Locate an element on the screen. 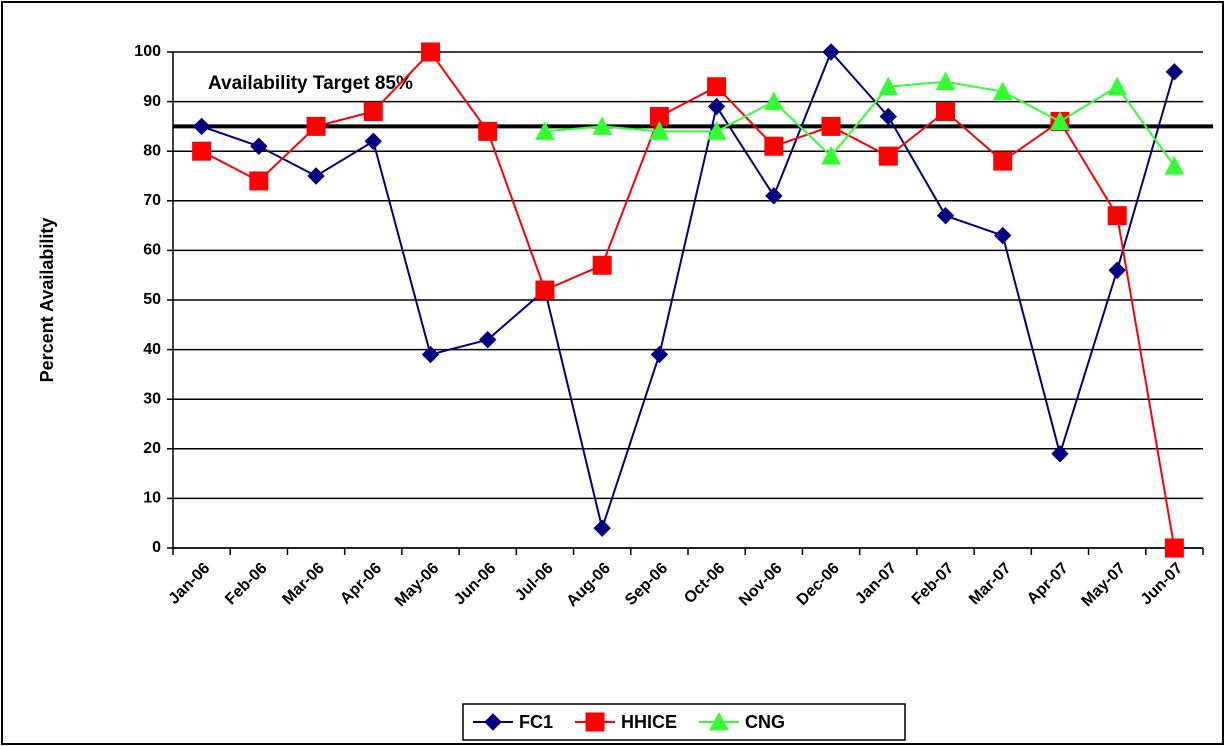 The height and width of the screenshot is (746, 1225). legend: FC1 HHICE CNG is located at coordinates (684, 722).